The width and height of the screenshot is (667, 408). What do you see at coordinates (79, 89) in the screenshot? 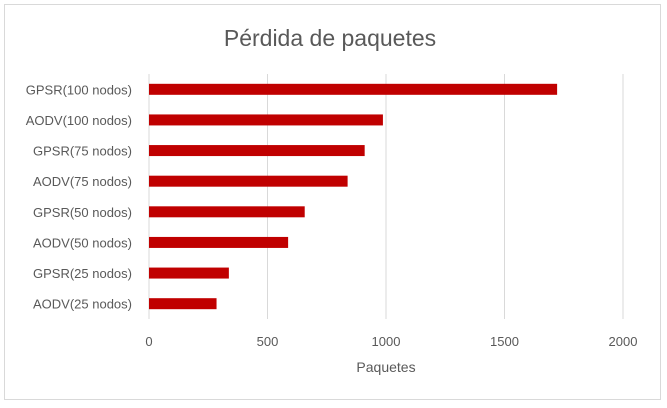
I see `y-tick-label: GPSR(100 nodos)` at bounding box center [79, 89].